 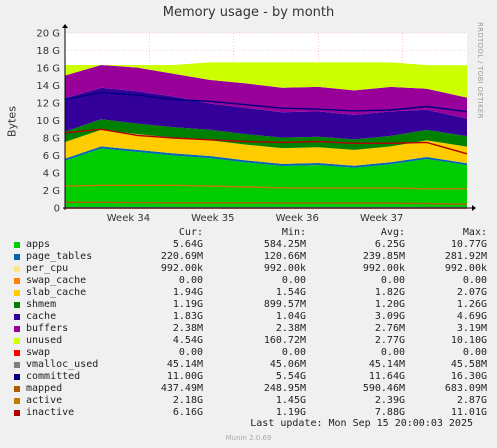 What do you see at coordinates (41, 316) in the screenshot?
I see `legend-name: cache` at bounding box center [41, 316].